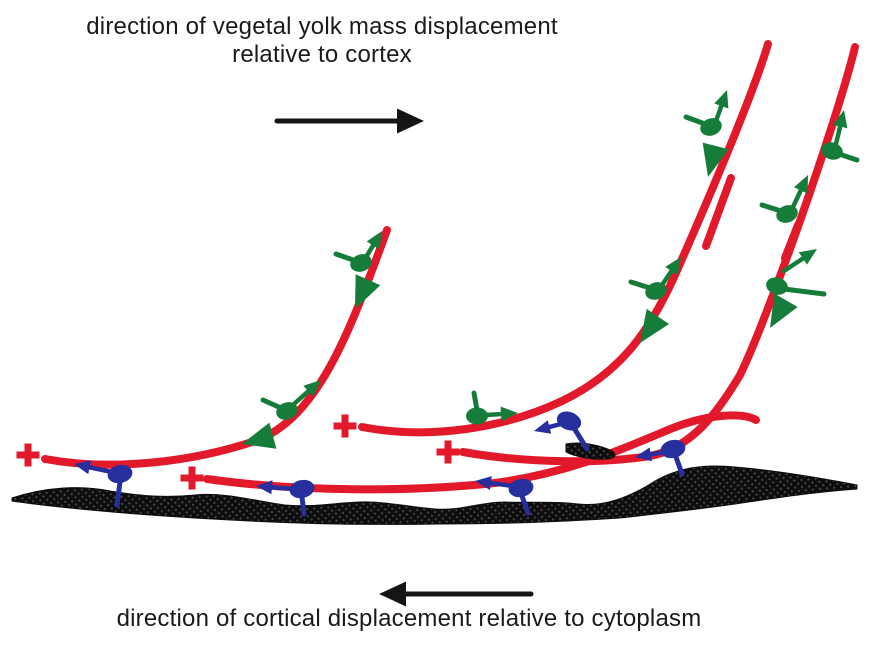 The image size is (879, 653). What do you see at coordinates (562, 431) in the screenshot?
I see `dynein-motor-d4` at bounding box center [562, 431].